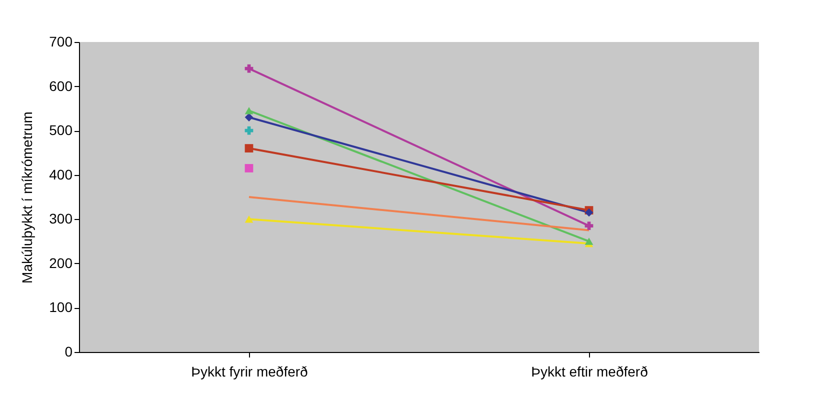  I want to click on y-tick-label: 500, so click(61, 130).